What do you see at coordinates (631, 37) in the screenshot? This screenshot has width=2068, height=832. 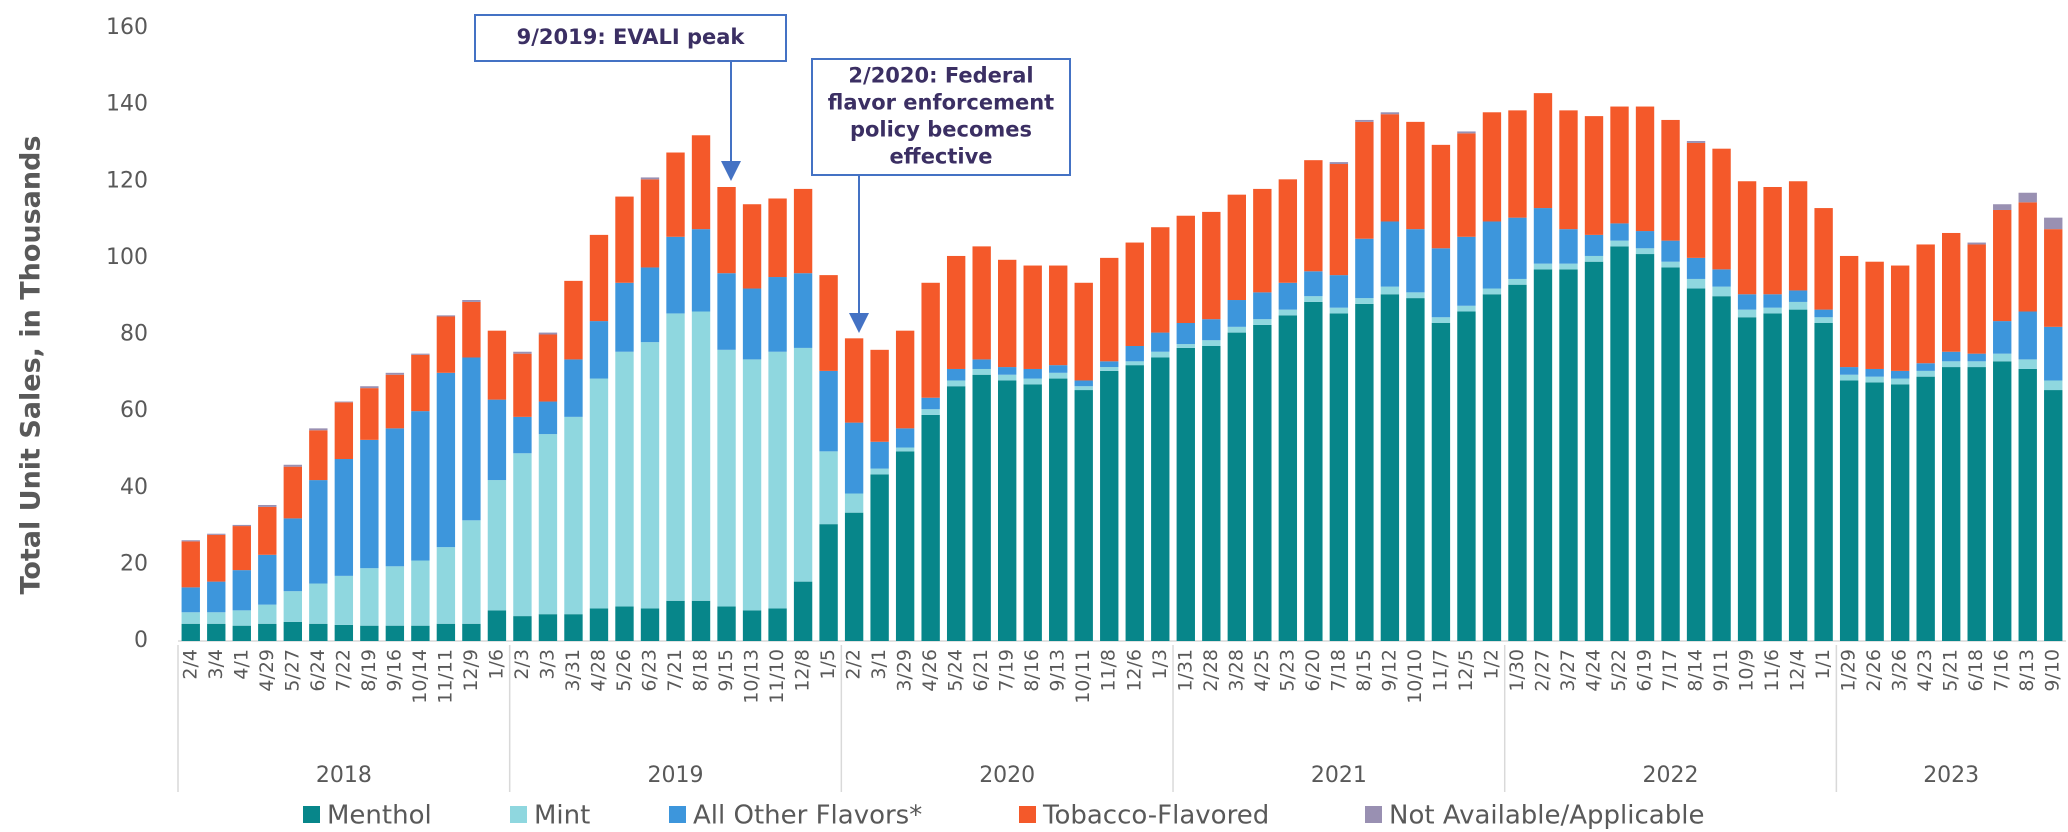 I see `annotation-text: 9/2019: EVALI peak` at bounding box center [631, 37].